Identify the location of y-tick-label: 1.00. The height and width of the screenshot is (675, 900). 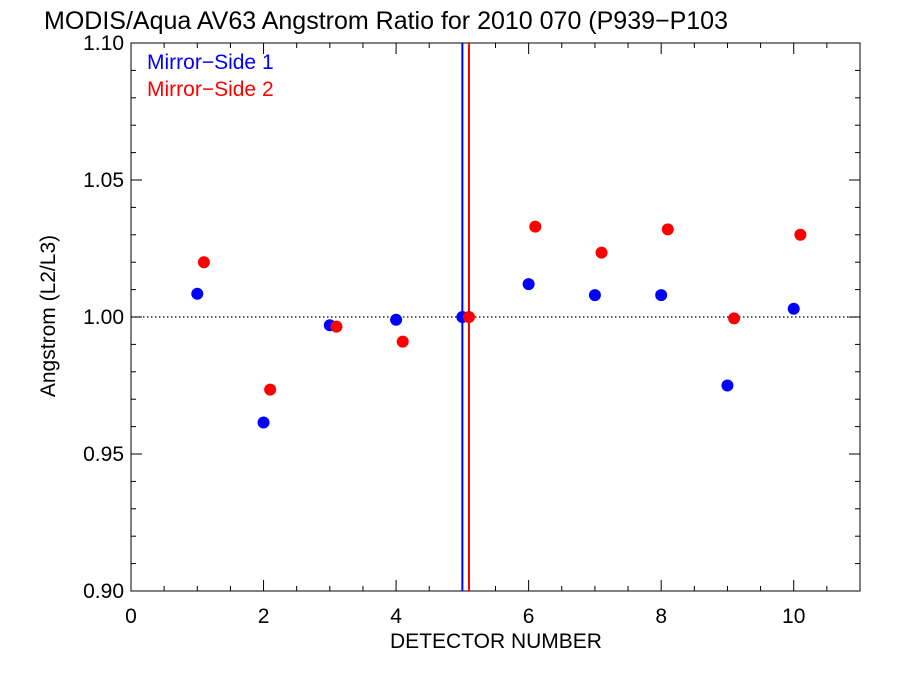
(103, 317).